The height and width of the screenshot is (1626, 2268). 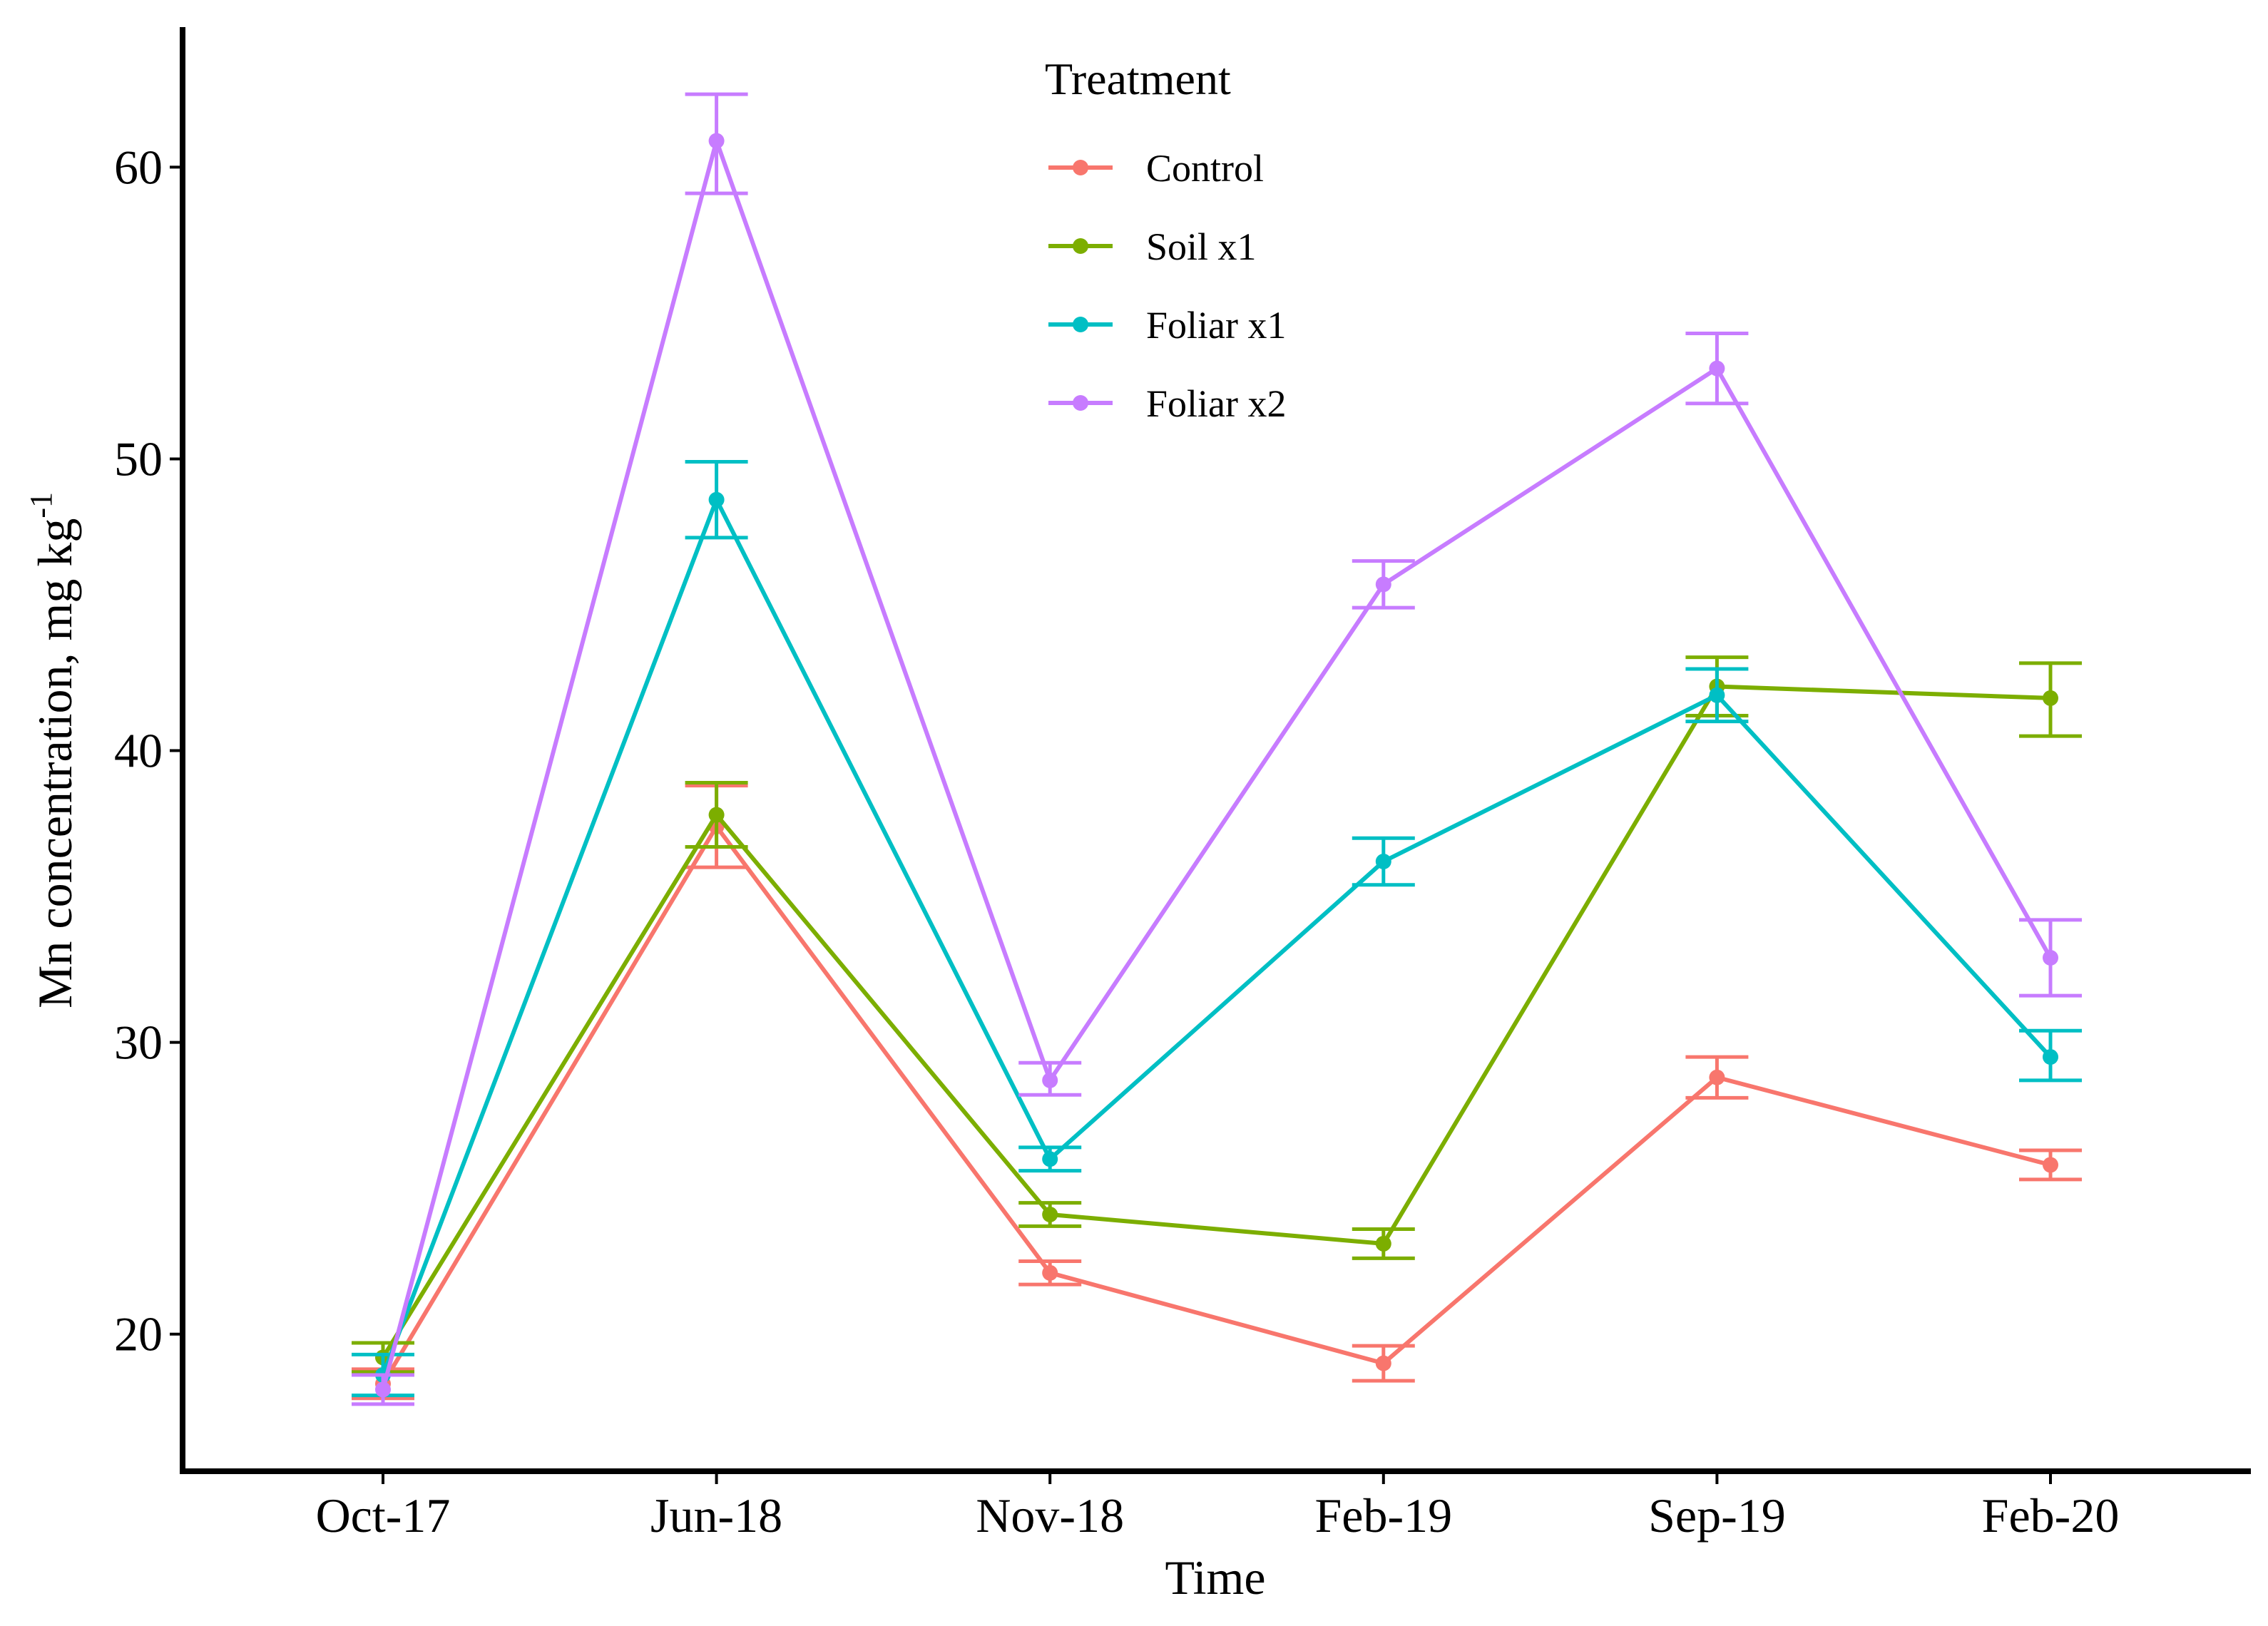 What do you see at coordinates (1383, 1516) in the screenshot?
I see `x-tick-label: Feb-19` at bounding box center [1383, 1516].